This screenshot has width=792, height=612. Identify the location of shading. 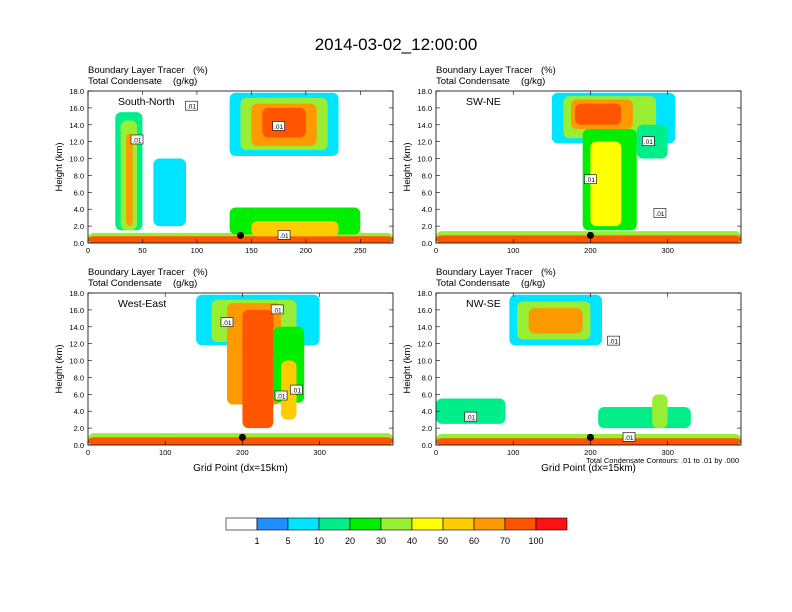
(240, 167).